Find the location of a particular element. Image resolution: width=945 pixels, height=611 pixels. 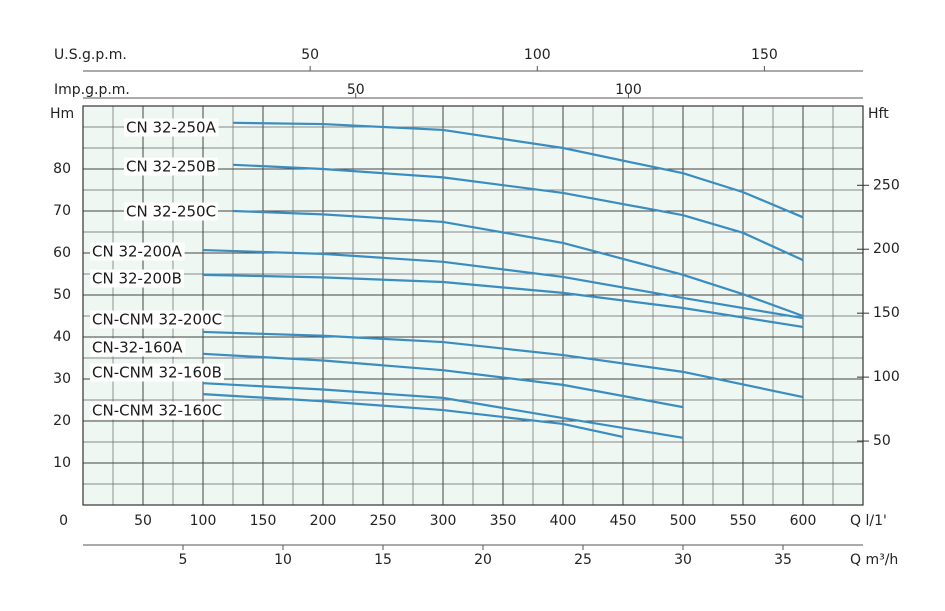

curve-label: CN 32-200A is located at coordinates (137, 252).